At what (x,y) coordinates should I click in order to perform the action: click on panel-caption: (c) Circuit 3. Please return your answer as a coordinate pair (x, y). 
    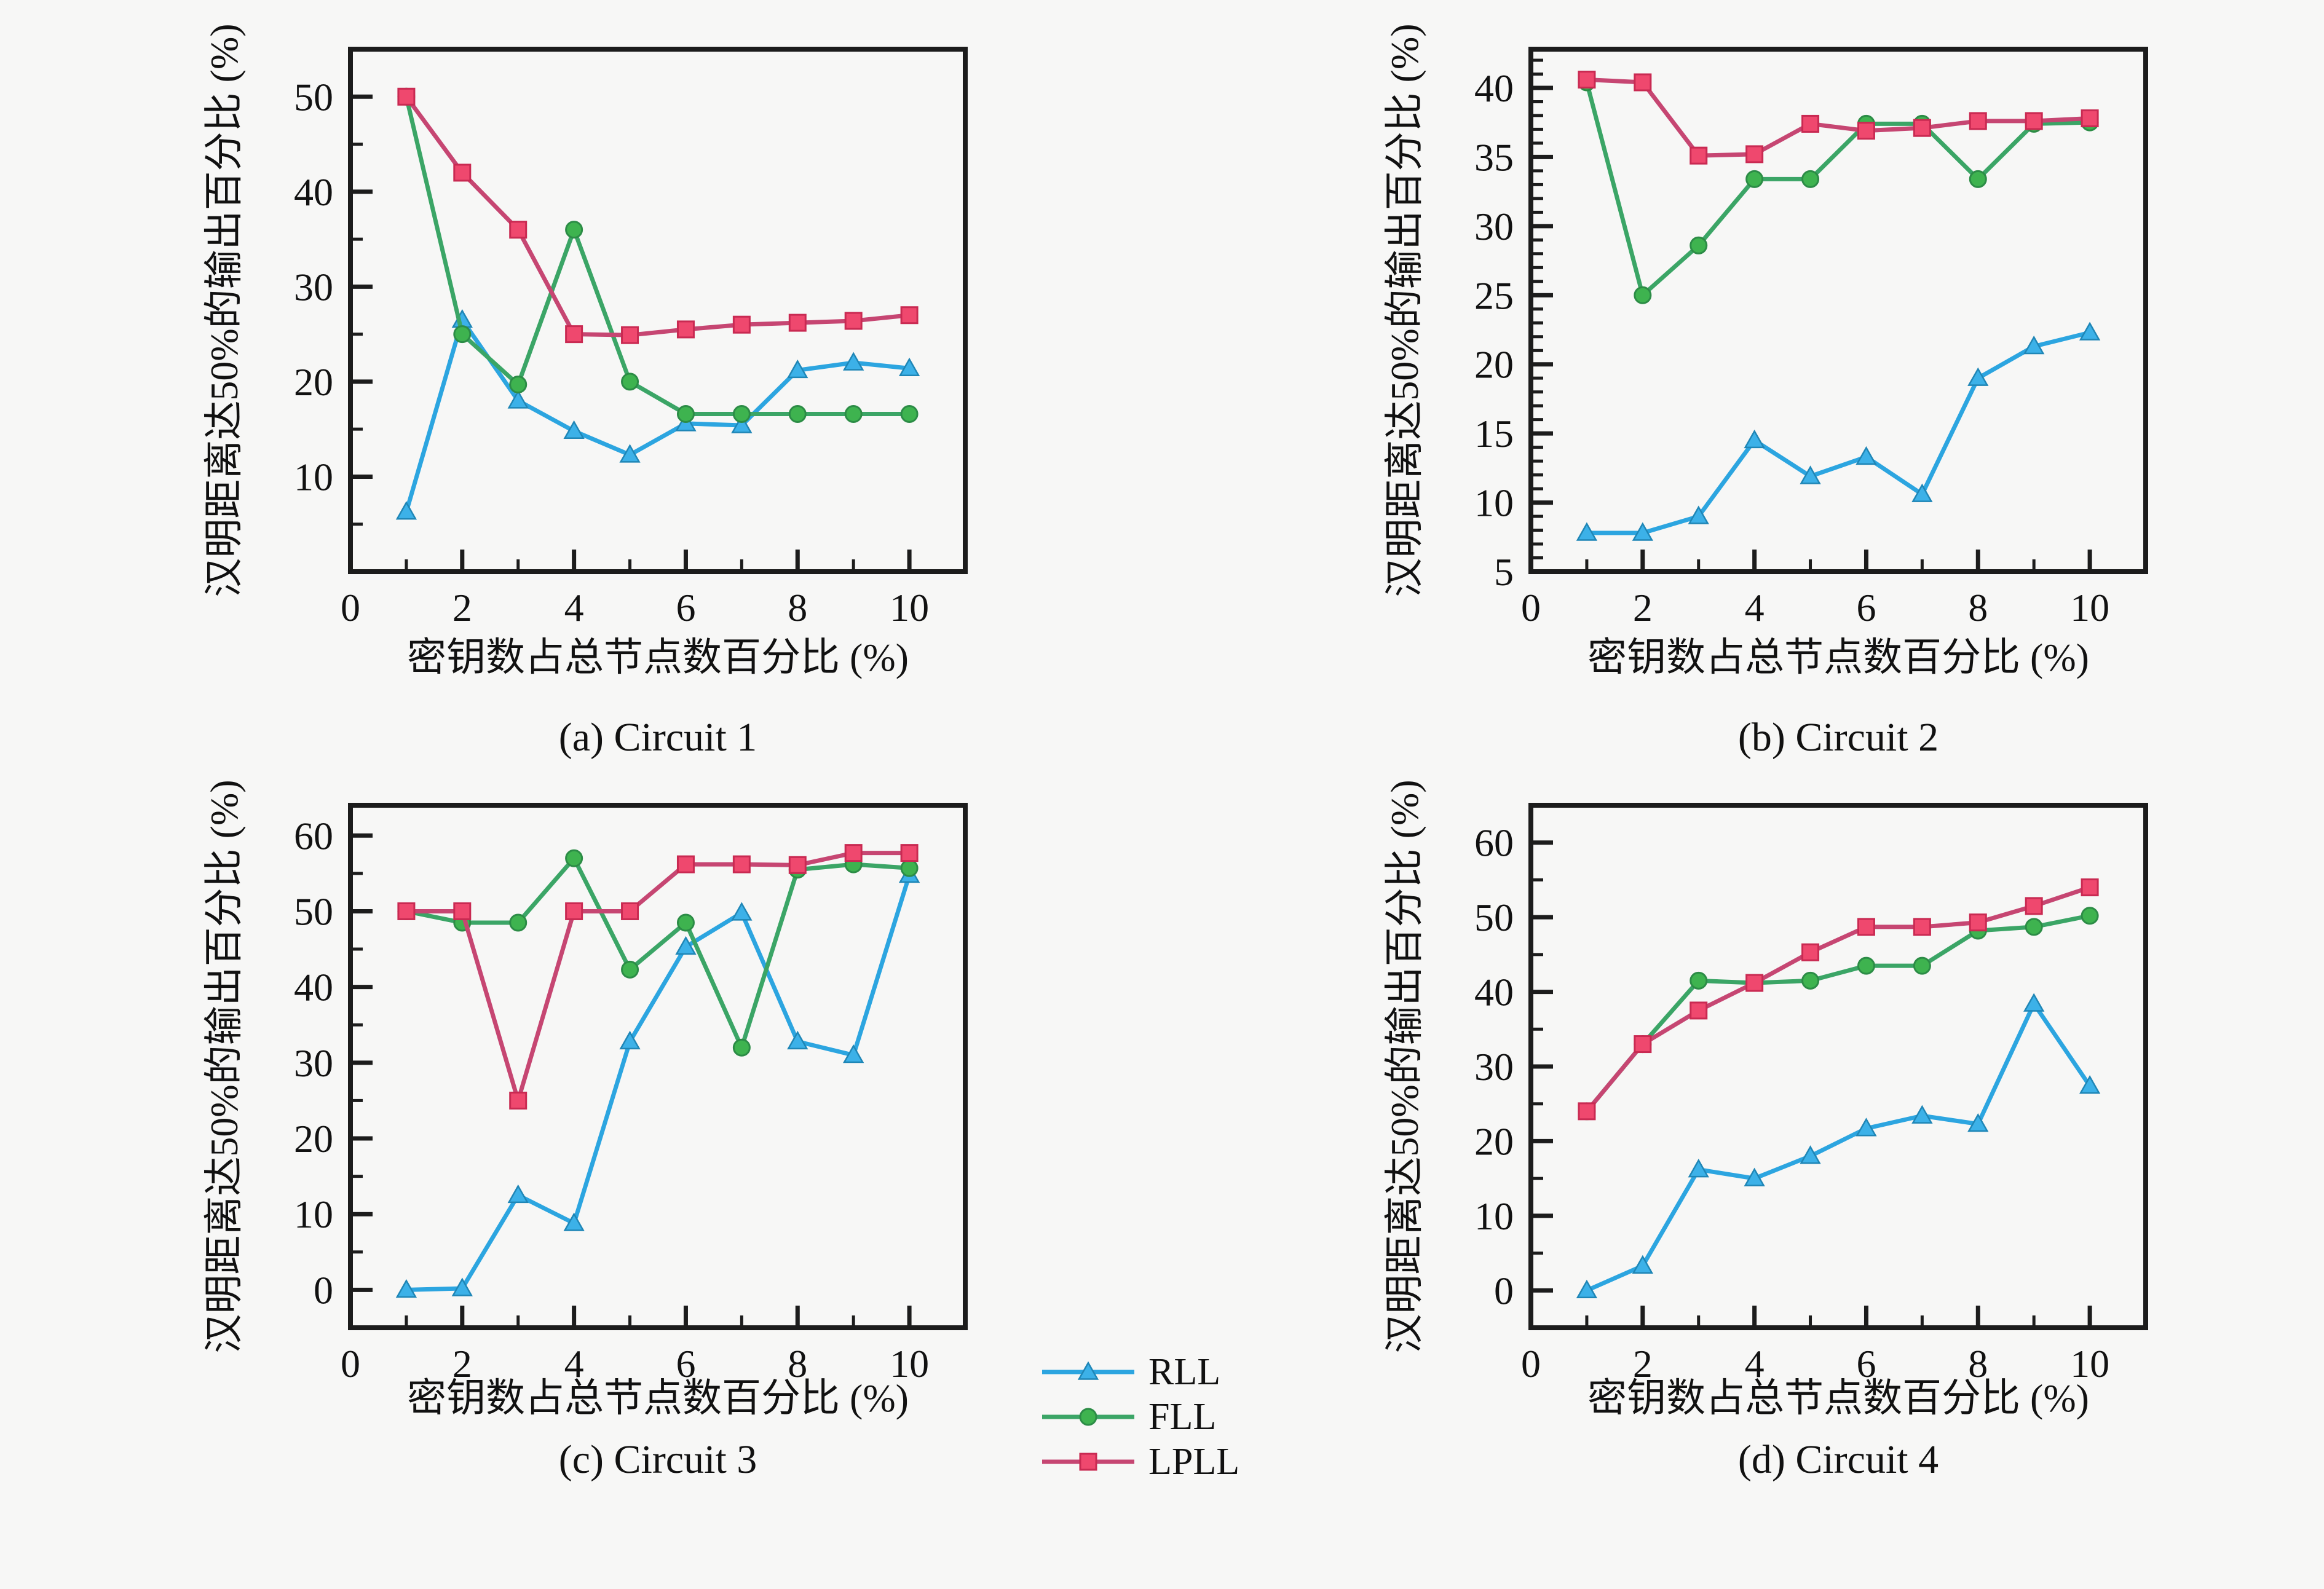
    Looking at the image, I should click on (657, 1459).